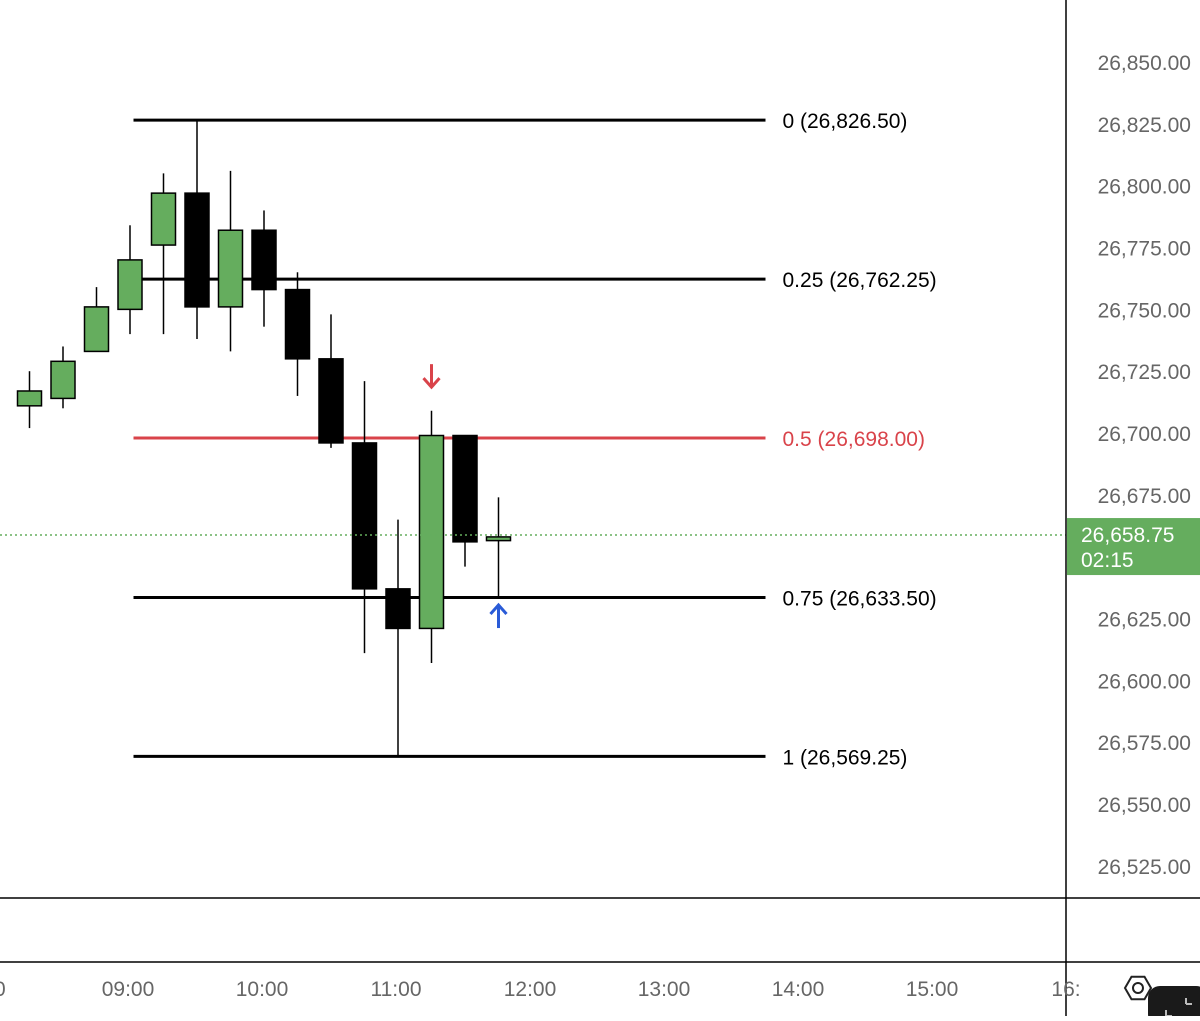 This screenshot has height=1021, width=1200. I want to click on settings-icon-center, so click(1138, 988).